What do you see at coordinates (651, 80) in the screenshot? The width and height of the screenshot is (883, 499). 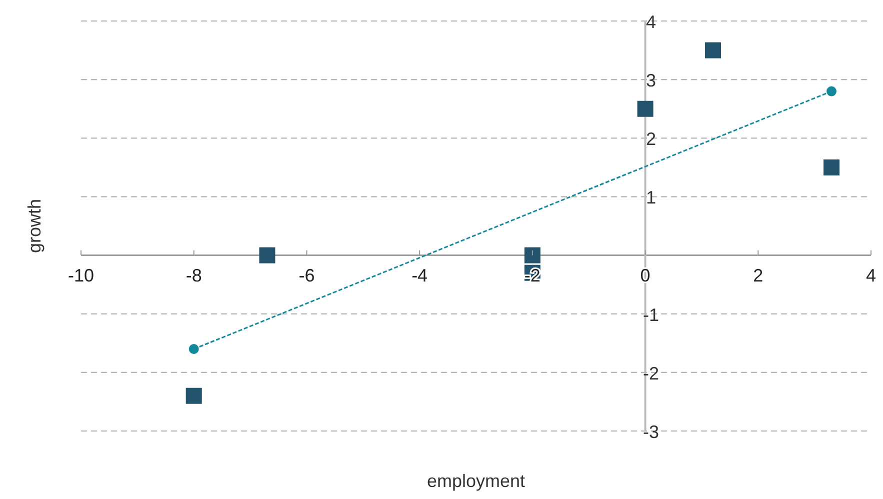 I see `y-tick-label: 3` at bounding box center [651, 80].